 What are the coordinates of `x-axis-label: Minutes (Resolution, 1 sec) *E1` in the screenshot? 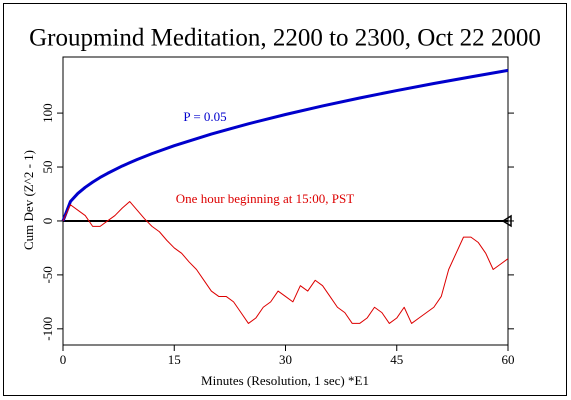 It's located at (285, 380).